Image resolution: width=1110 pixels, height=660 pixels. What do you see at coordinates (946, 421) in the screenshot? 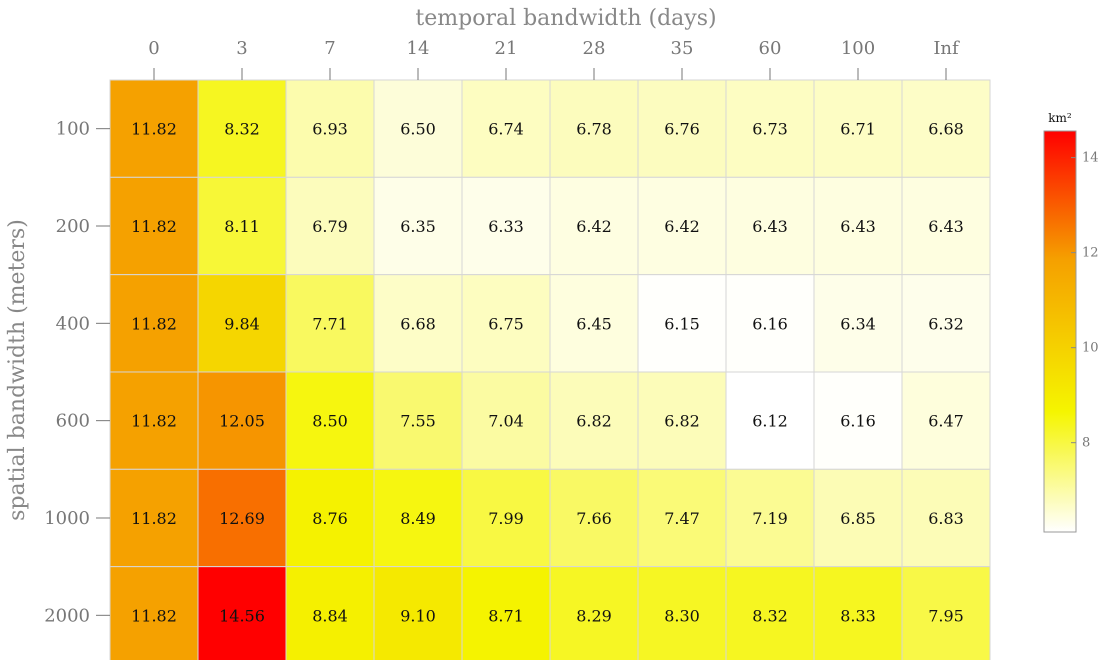
I see `cell-value-label: 6.47` at bounding box center [946, 421].